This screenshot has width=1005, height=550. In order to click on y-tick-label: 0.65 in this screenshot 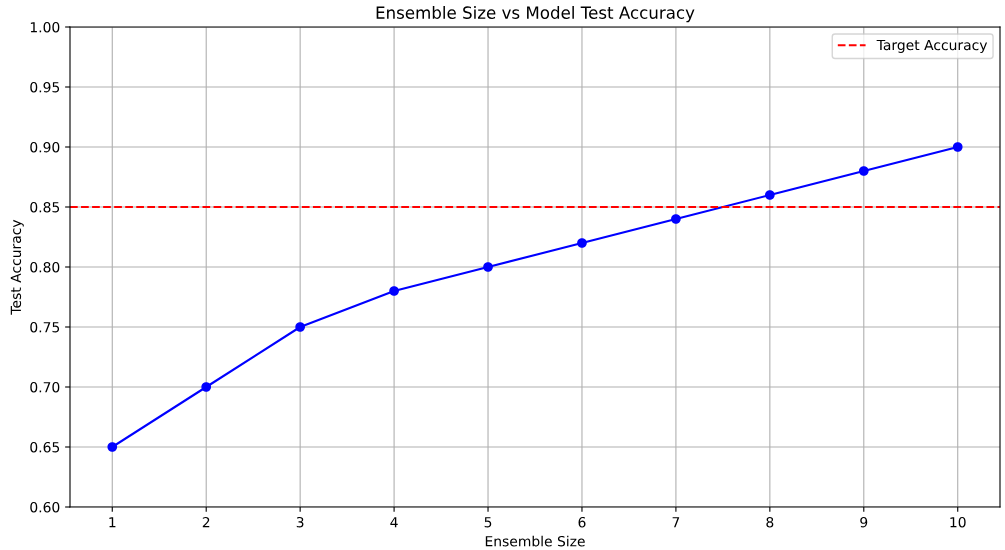, I will do `click(45, 447)`.